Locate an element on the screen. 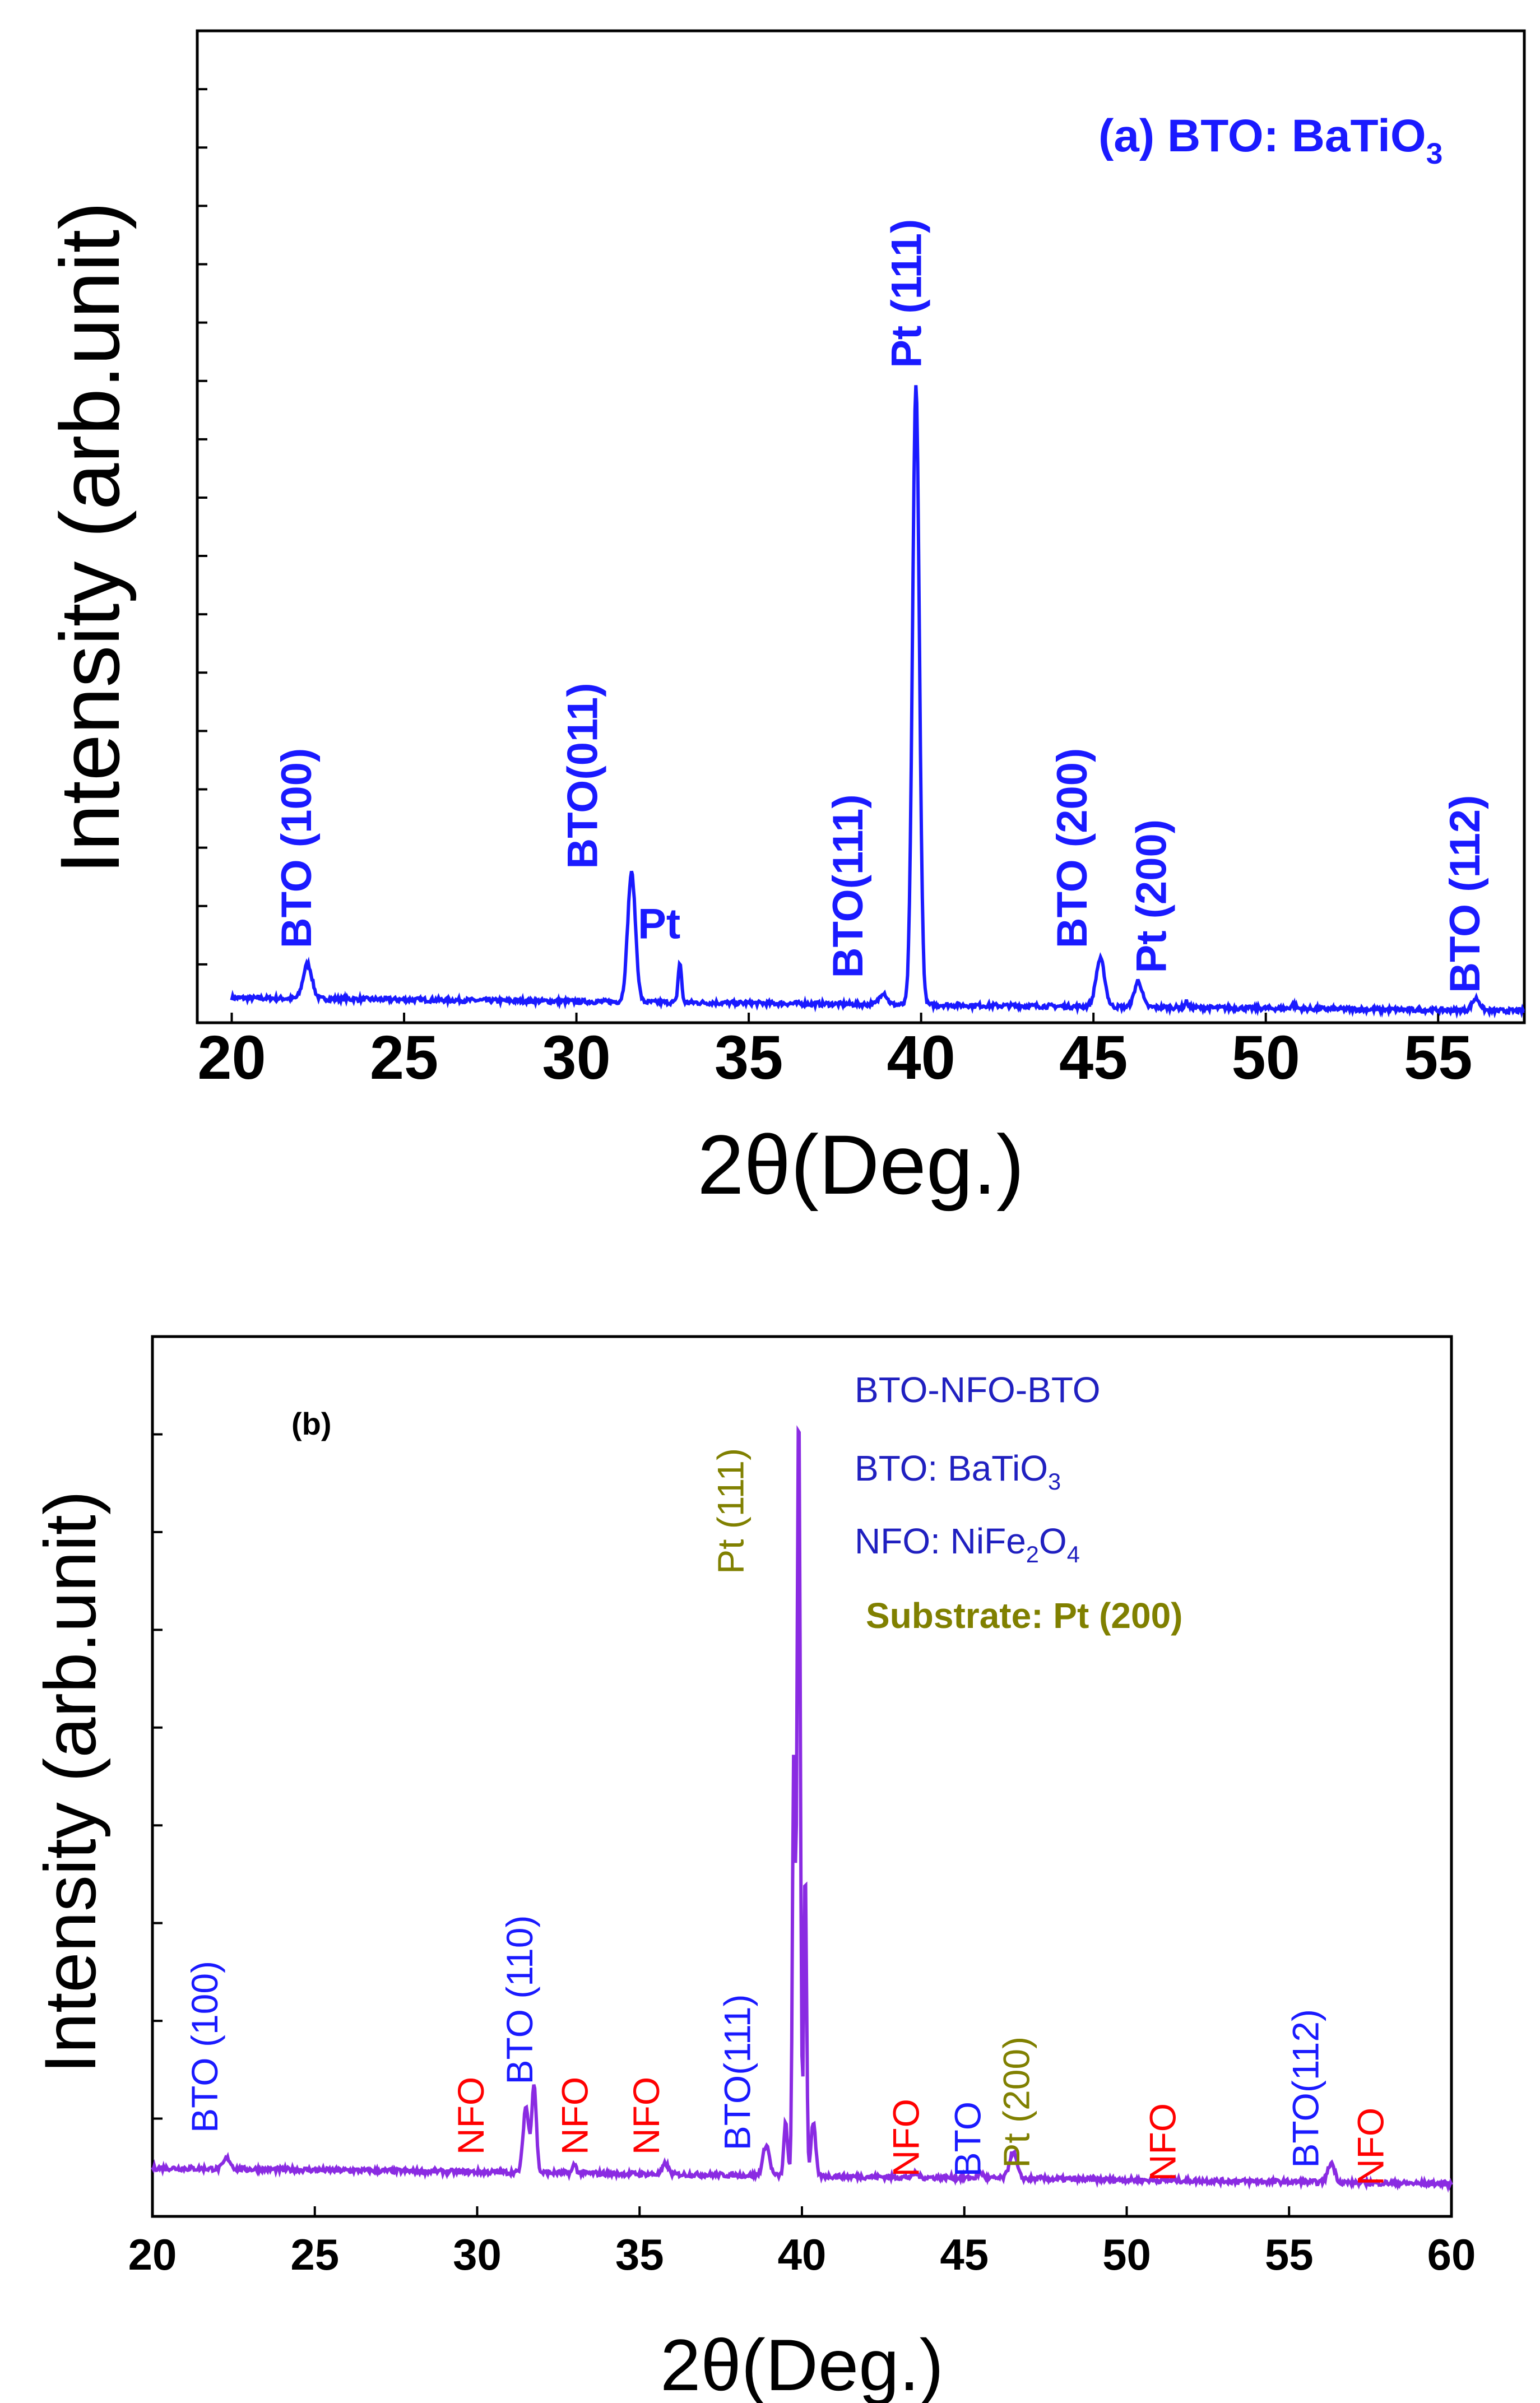 The image size is (1540, 2403). peak-label: BTO (112) is located at coordinates (1465, 894).